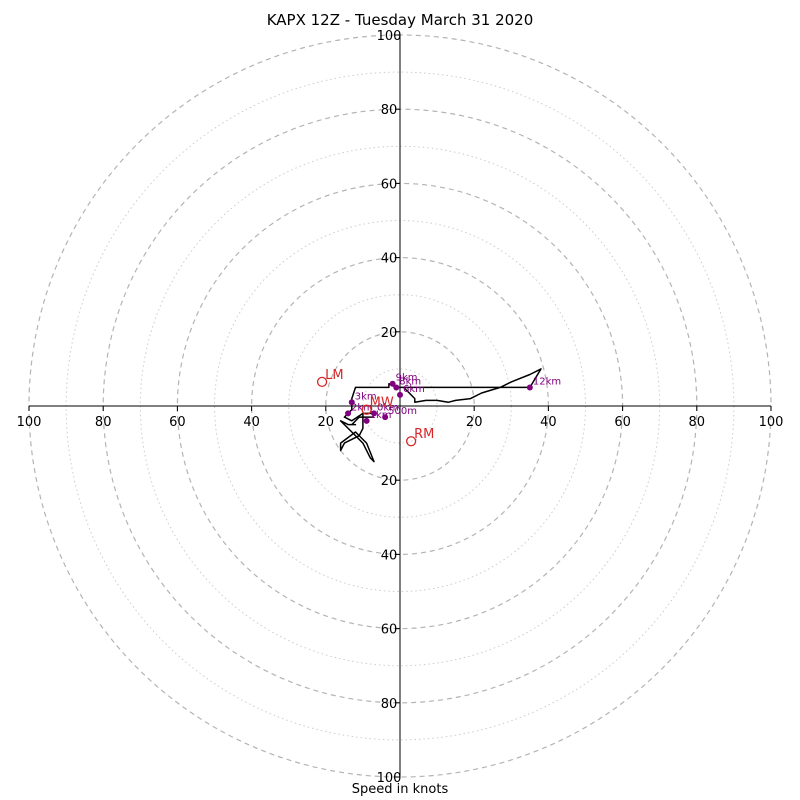  Describe the element at coordinates (547, 381) in the screenshot. I see `height-point-label: 12km` at that location.